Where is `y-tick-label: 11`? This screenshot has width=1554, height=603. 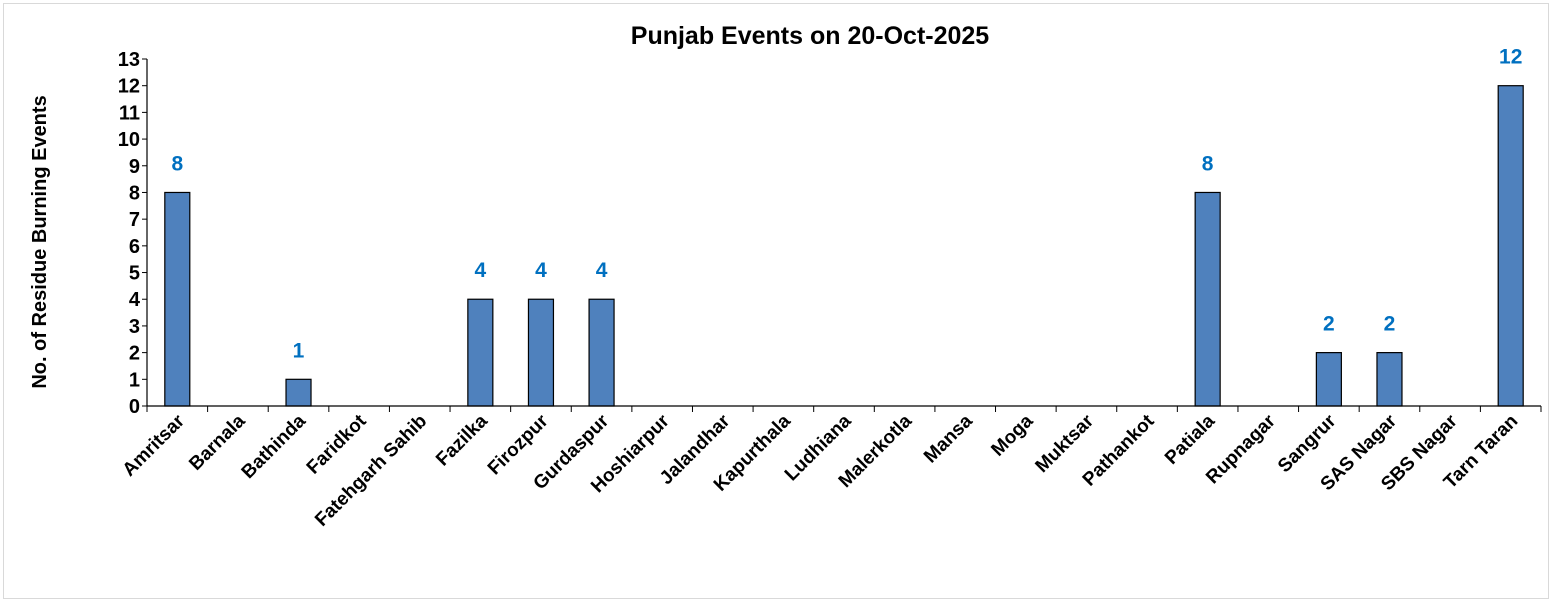
y-tick-label: 11 is located at coordinates (129, 113).